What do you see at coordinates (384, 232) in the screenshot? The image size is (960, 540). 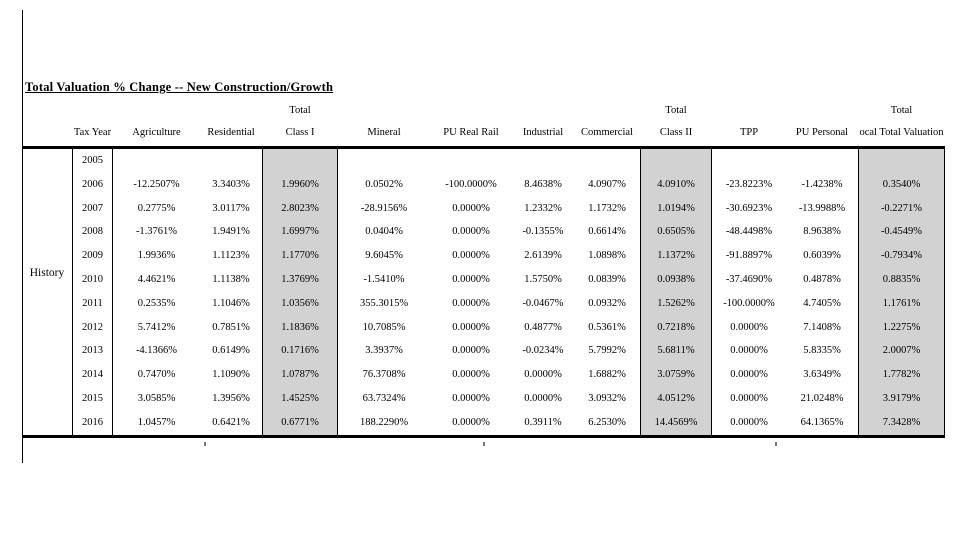 I see `value-cell: 0.0404%` at bounding box center [384, 232].